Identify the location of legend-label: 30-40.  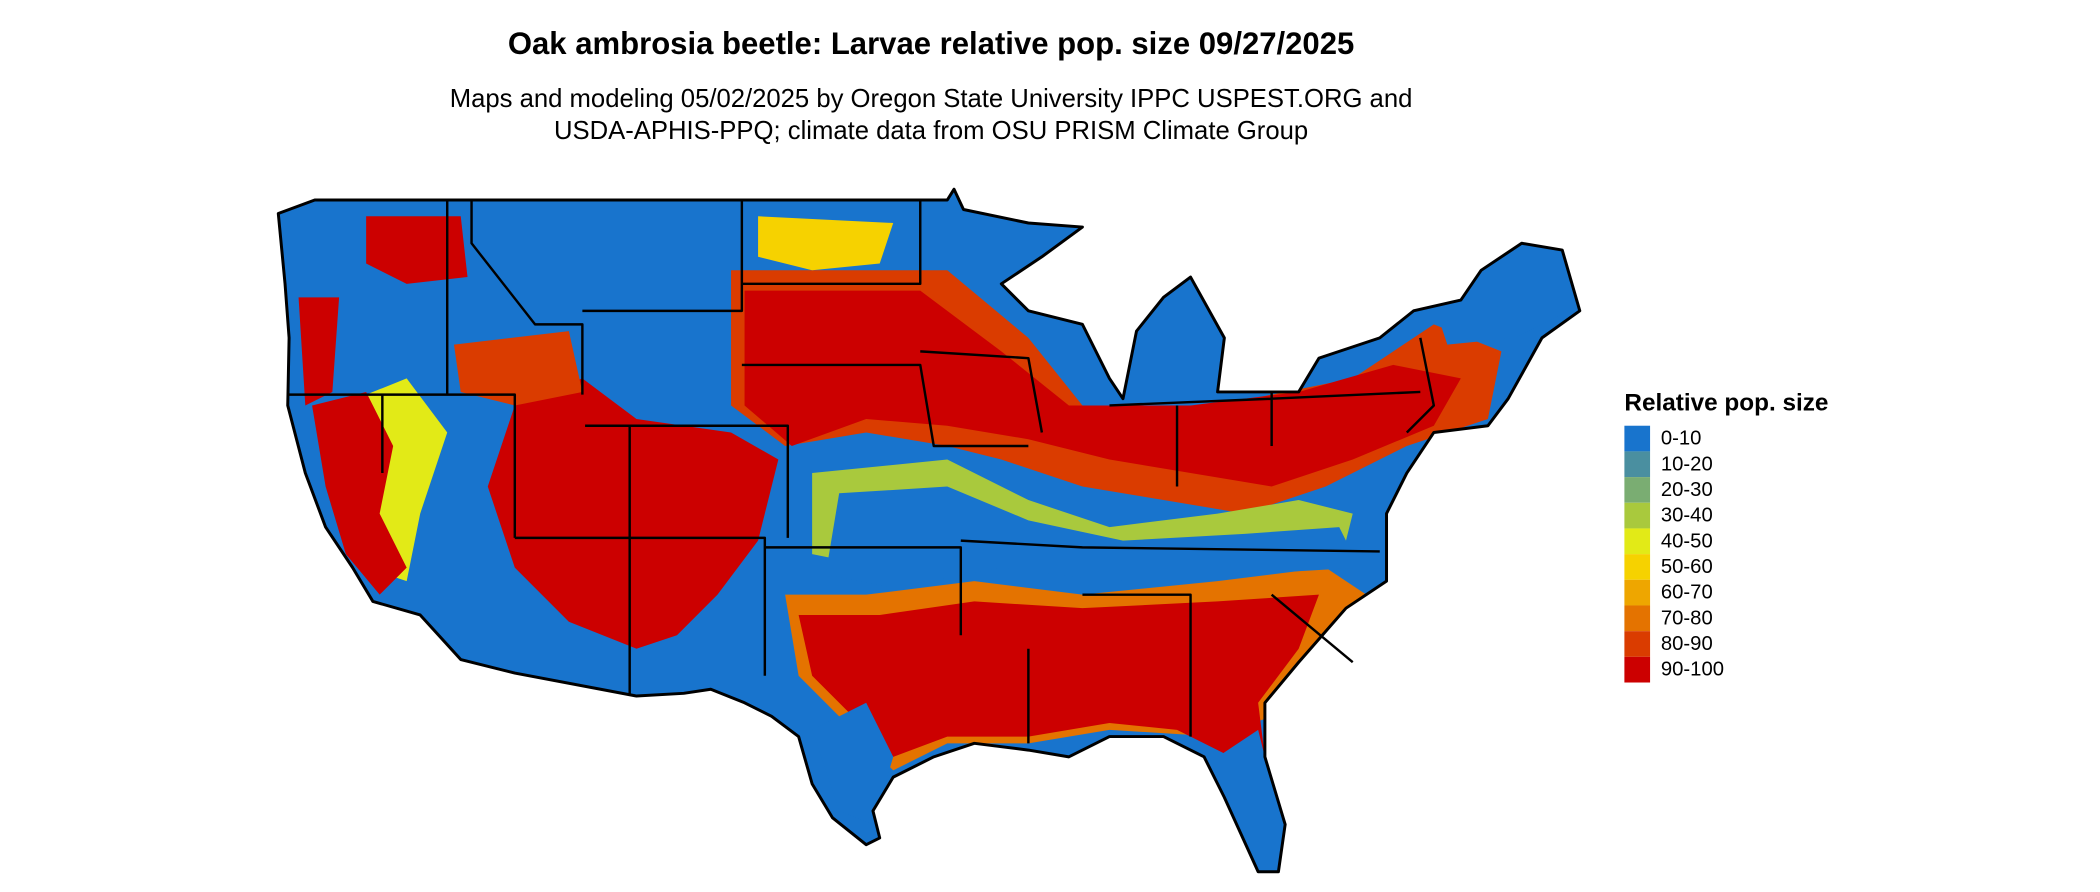
(1687, 516).